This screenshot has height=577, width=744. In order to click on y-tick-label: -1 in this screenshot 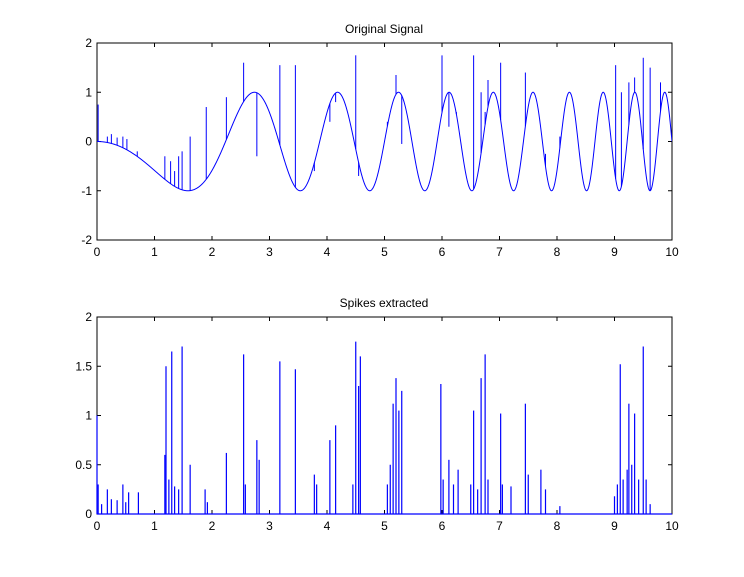, I will do `click(86, 191)`.